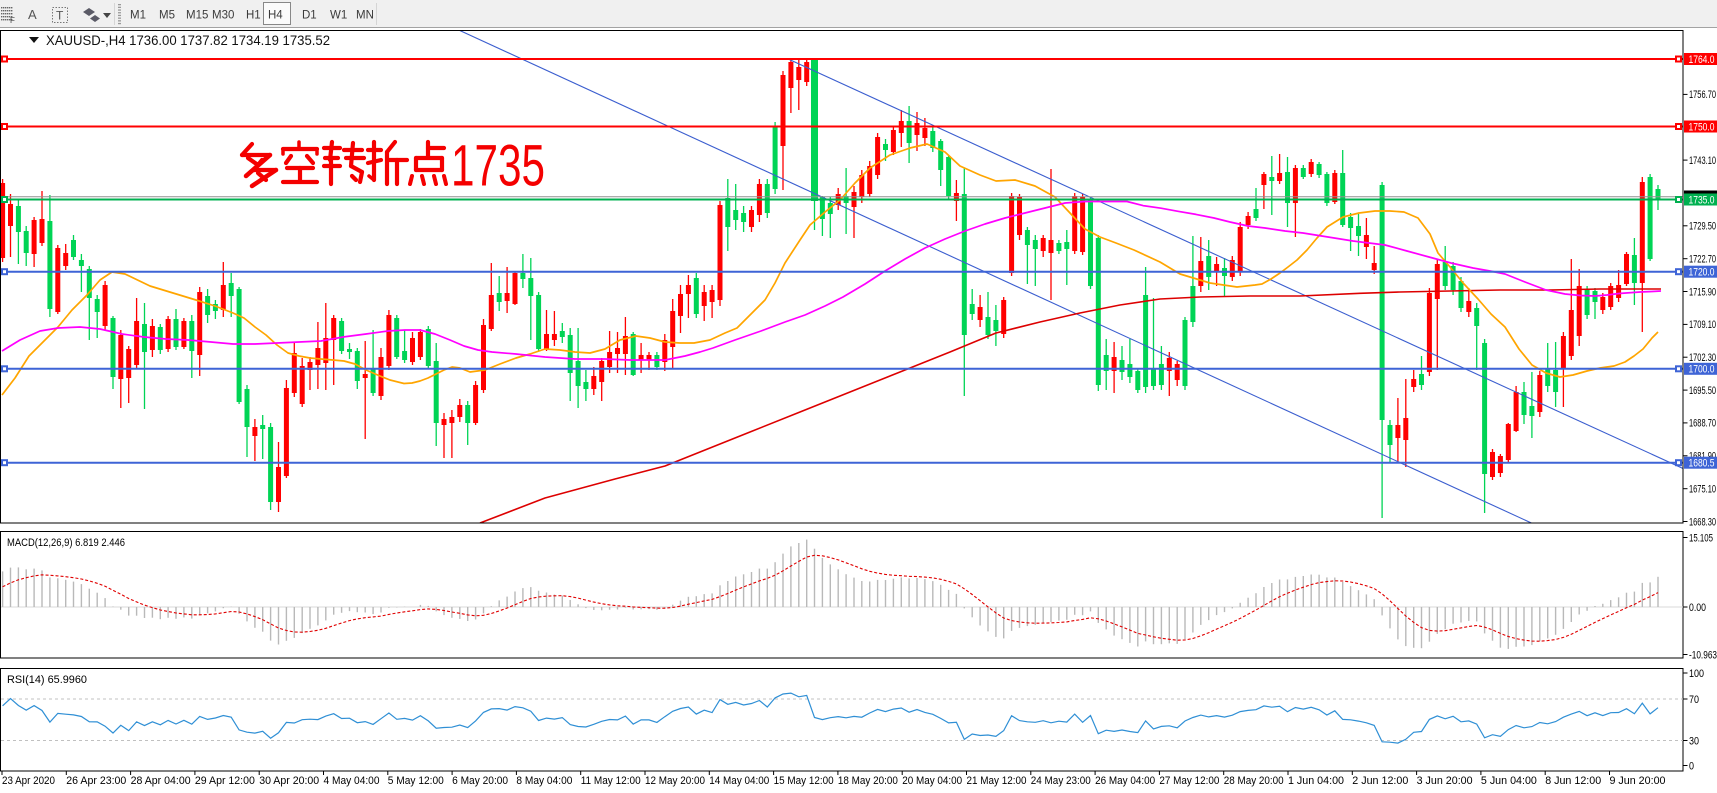 The image size is (1717, 793). I want to click on svg-text: M30, so click(223, 16).